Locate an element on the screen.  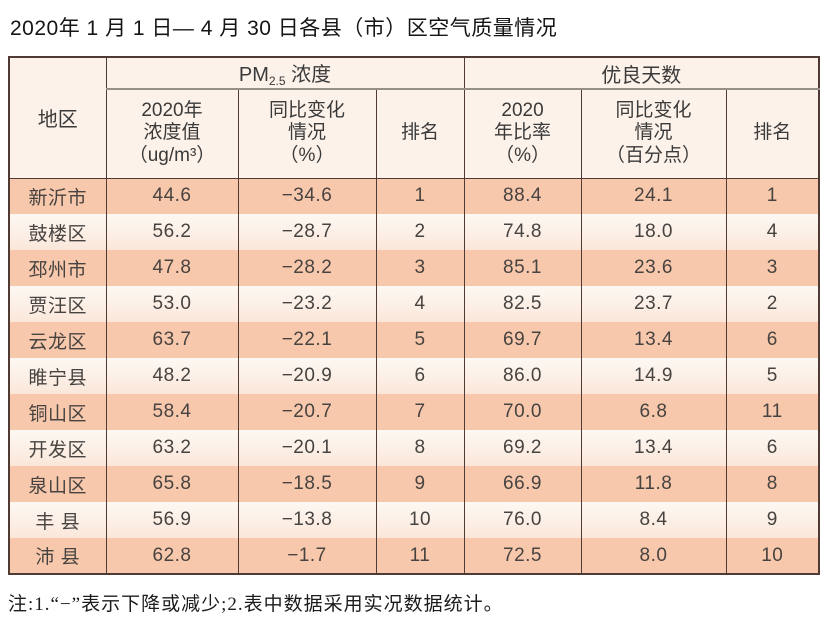
table-row: 丰 县 56.9 −13.8 10 76.0 8.4 9 is located at coordinates (414, 520).